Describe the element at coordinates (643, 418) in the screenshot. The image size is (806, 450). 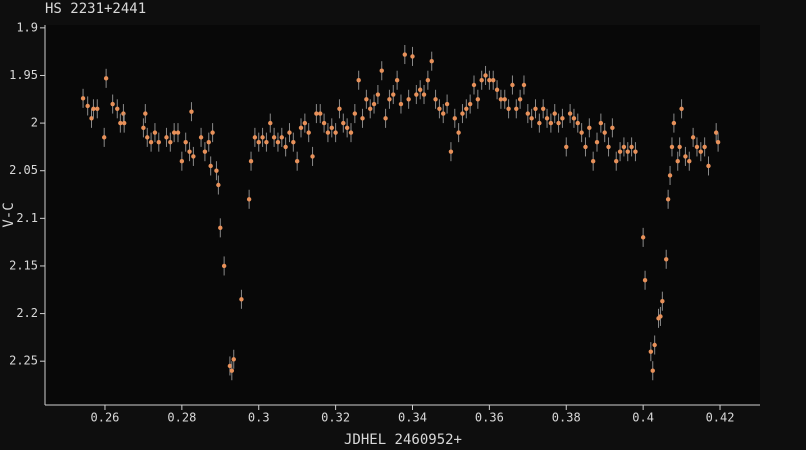
I see `x-tick-label: 0.4` at that location.